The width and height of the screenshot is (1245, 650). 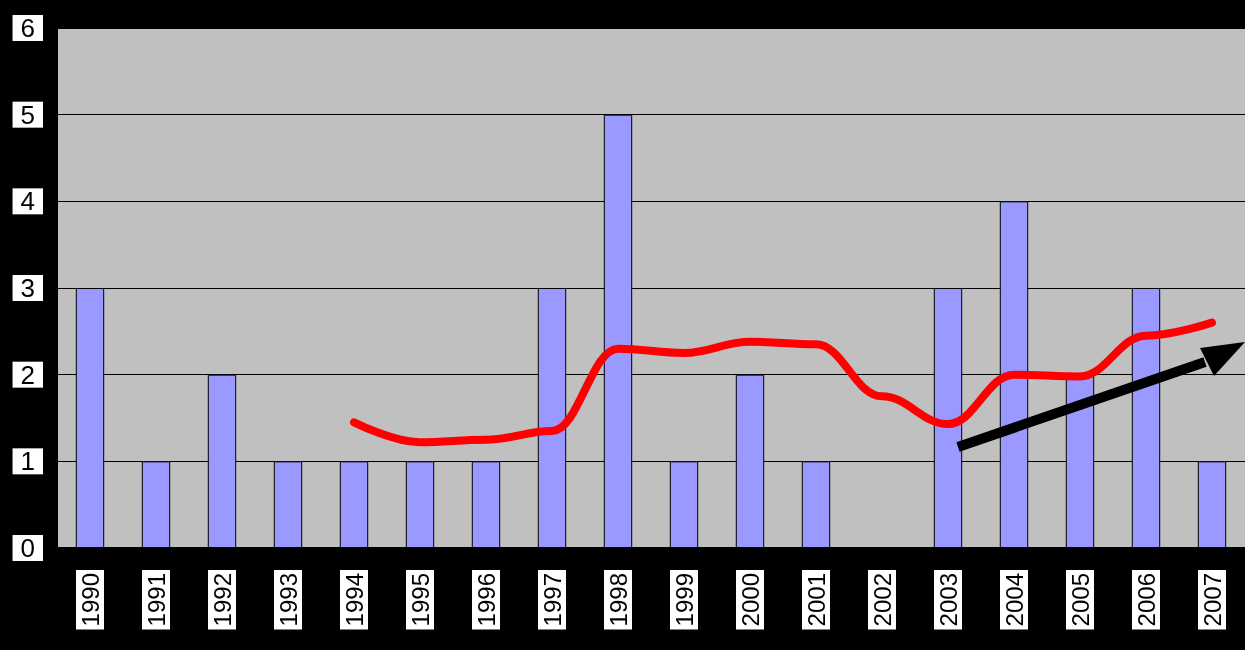 I want to click on y-tick-label: 2, so click(x=27, y=374).